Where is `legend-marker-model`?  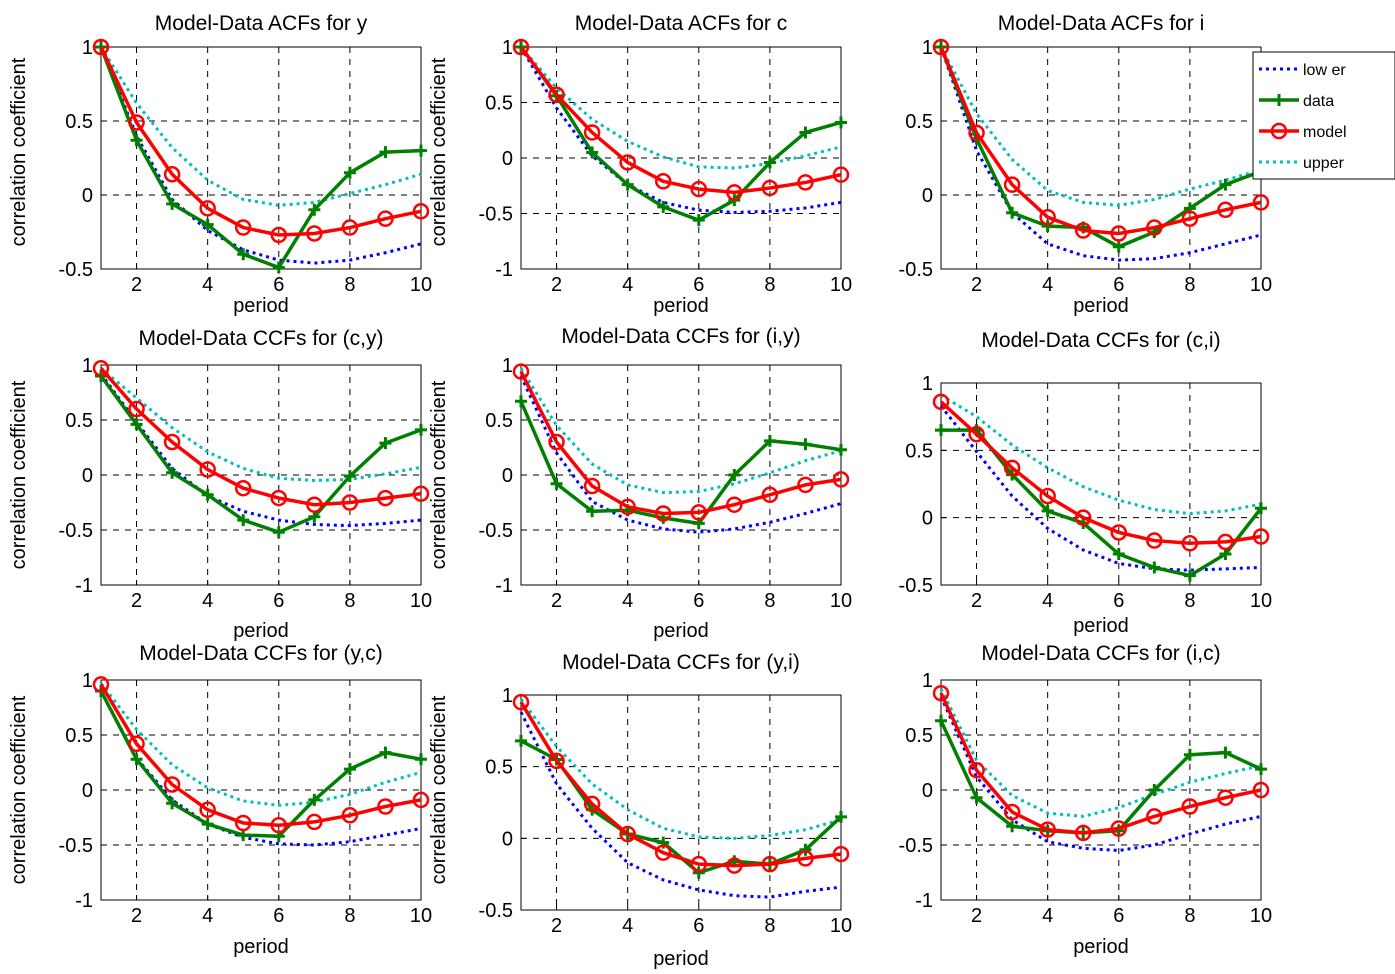
legend-marker-model is located at coordinates (1279, 131).